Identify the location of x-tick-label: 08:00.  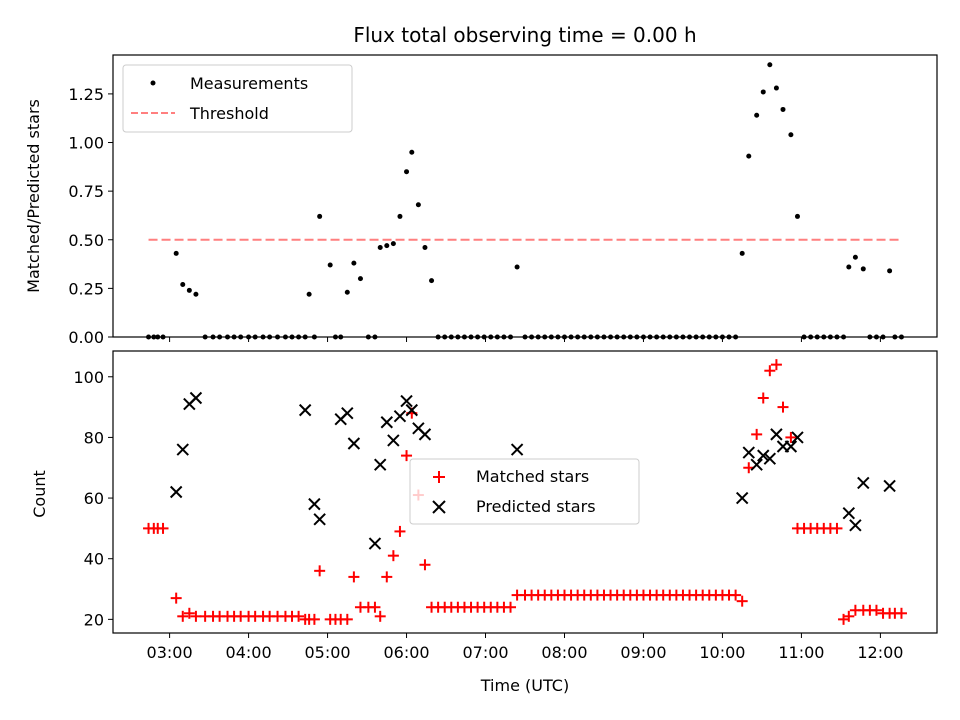
(564, 652).